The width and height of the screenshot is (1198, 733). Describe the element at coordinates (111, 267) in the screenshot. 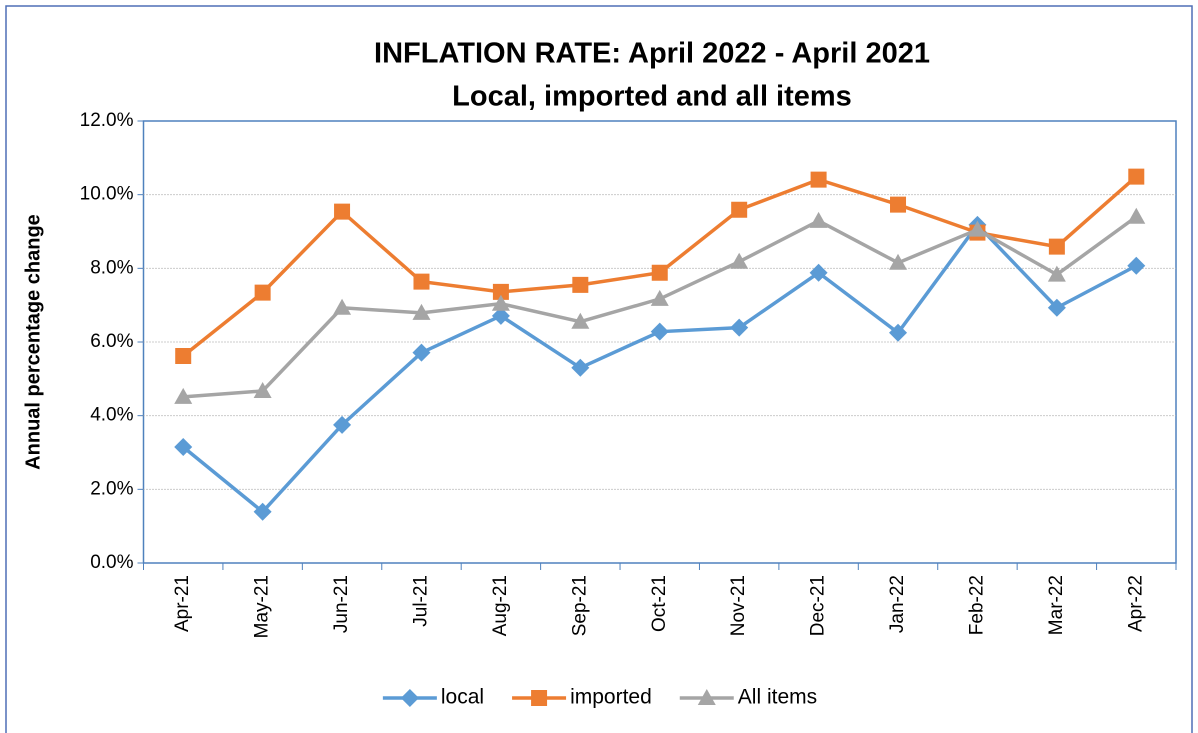

I see `y-tick-label: 8.0%` at that location.